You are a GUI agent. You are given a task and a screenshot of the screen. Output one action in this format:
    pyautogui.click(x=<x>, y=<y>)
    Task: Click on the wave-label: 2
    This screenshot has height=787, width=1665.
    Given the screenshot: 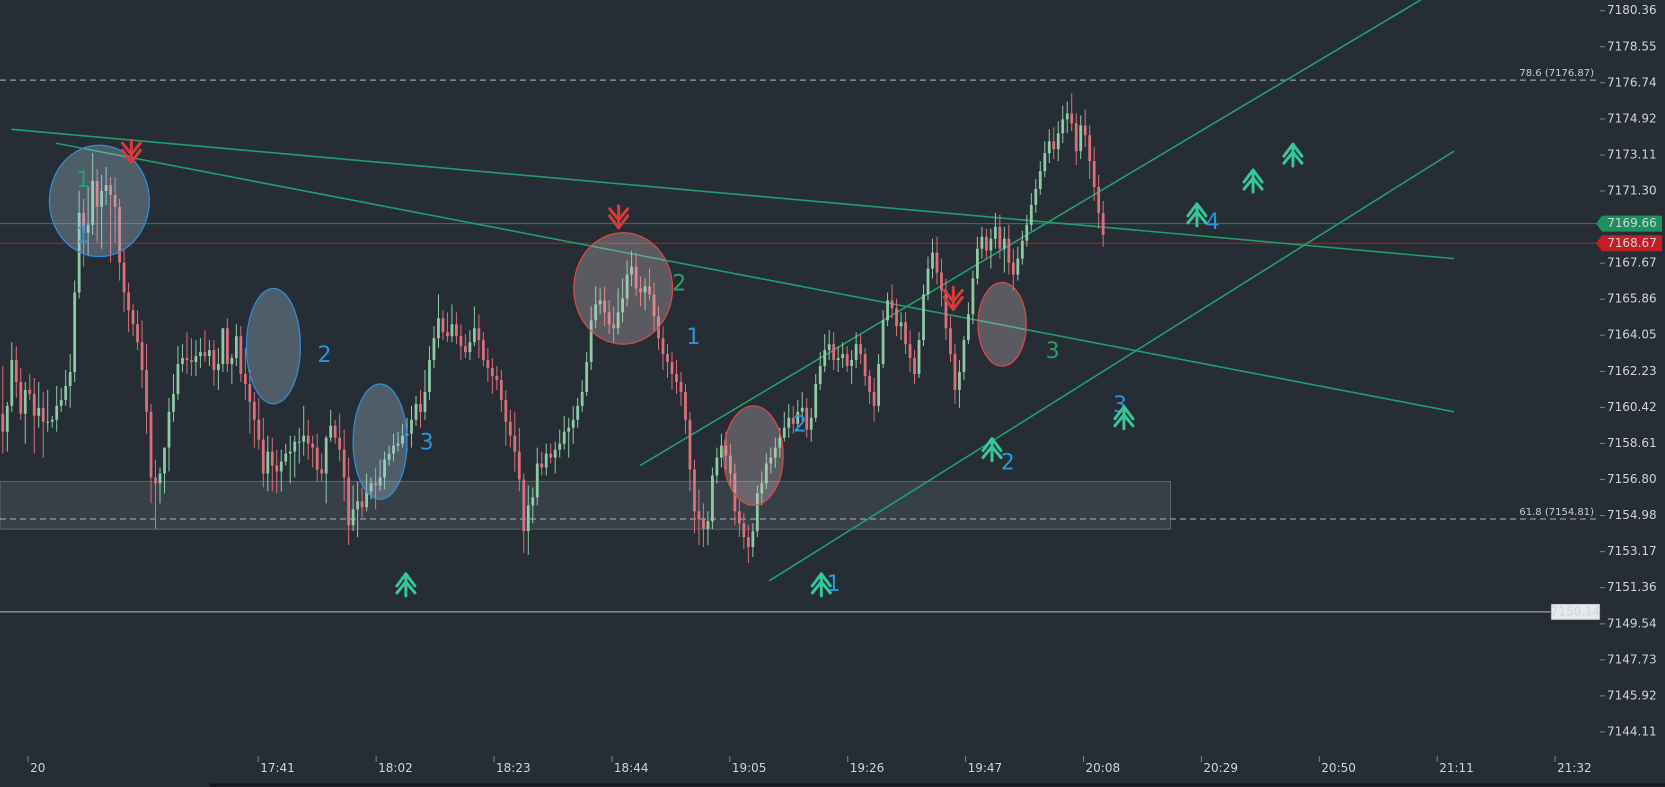 What is the action you would take?
    pyautogui.click(x=800, y=425)
    